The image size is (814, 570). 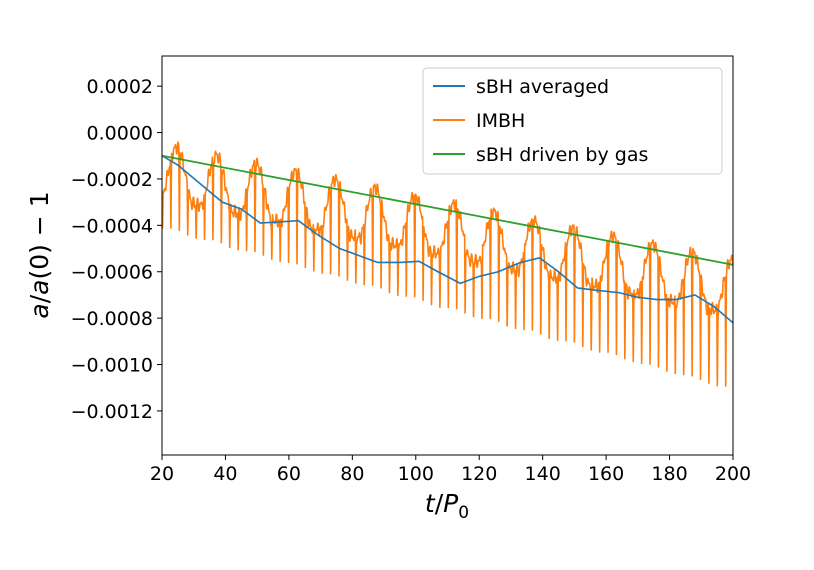 What do you see at coordinates (543, 474) in the screenshot?
I see `x-tick-label: 140` at bounding box center [543, 474].